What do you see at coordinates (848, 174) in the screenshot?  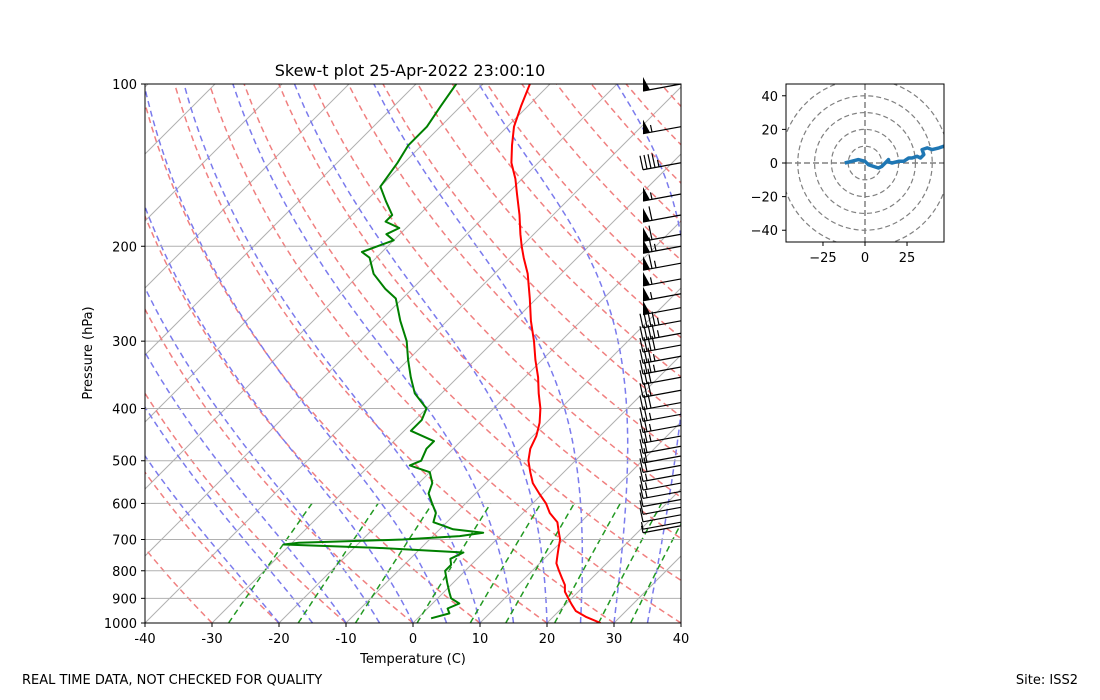 I see `hodograph: −25 0 25 −40 −20 0 20 40` at bounding box center [848, 174].